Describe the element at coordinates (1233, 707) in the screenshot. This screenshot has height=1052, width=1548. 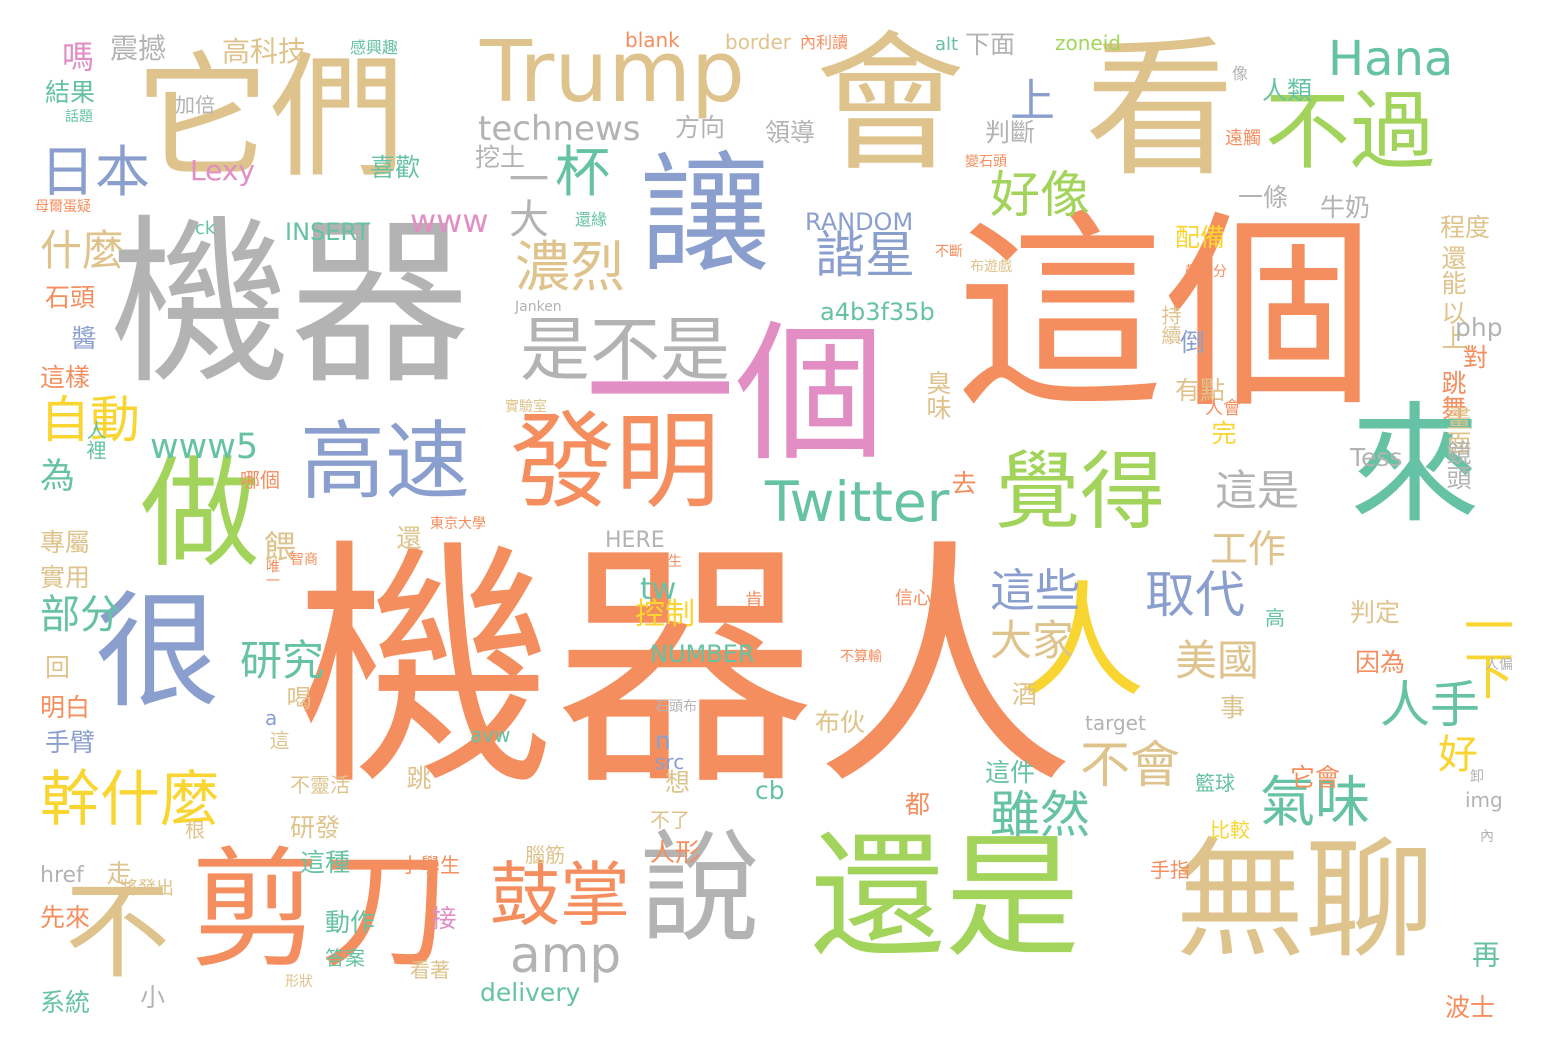
I see `cloud-word: 事` at that location.